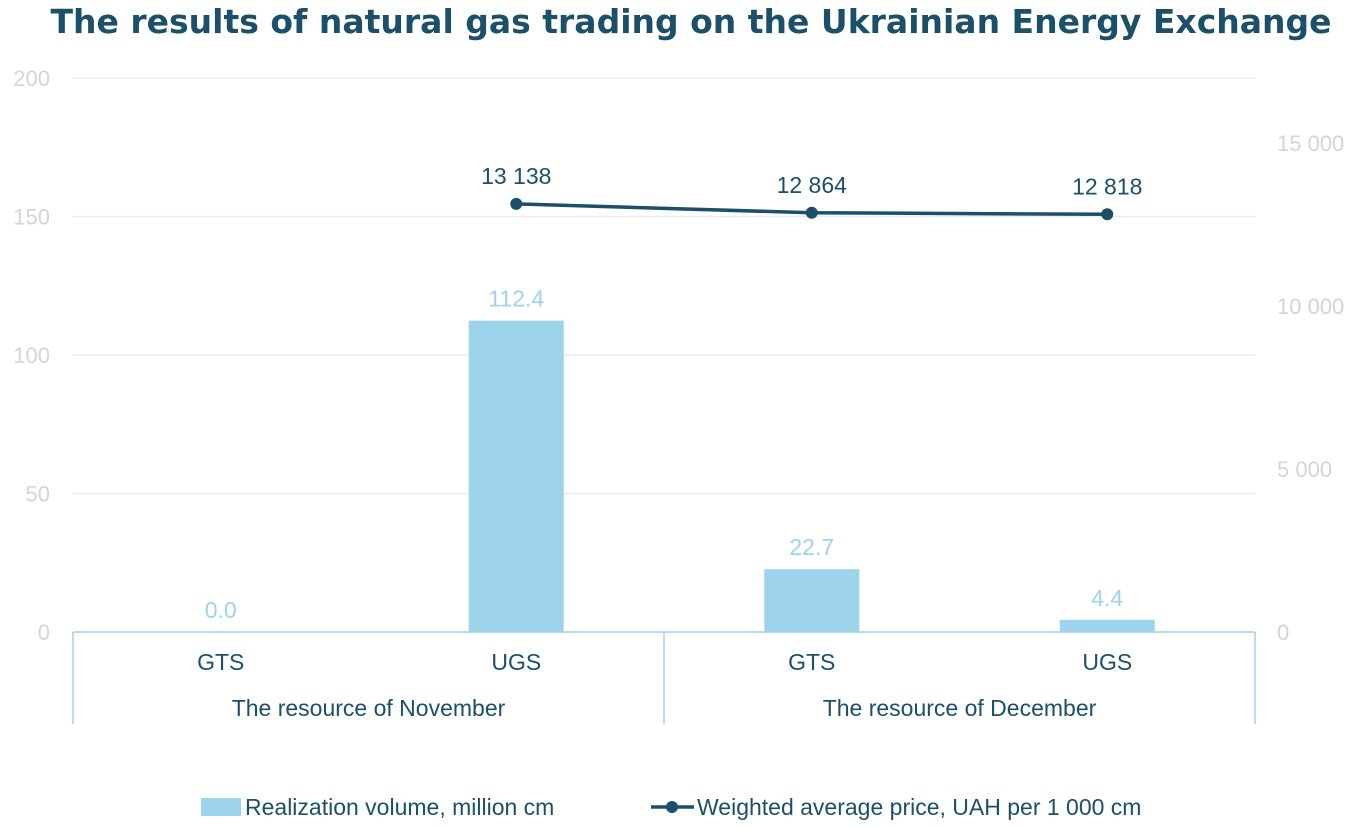  What do you see at coordinates (31, 217) in the screenshot?
I see `y-left-tick-label: 150` at bounding box center [31, 217].